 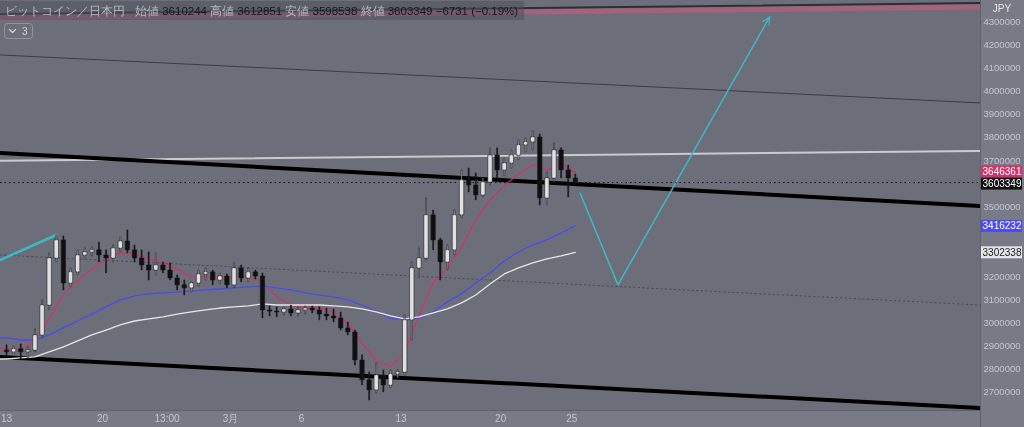 I want to click on text: 始値 3610244 高値 3612851 安値 3598538 終値 3603349 −6731 (−0.19%), so click(x=327, y=11).